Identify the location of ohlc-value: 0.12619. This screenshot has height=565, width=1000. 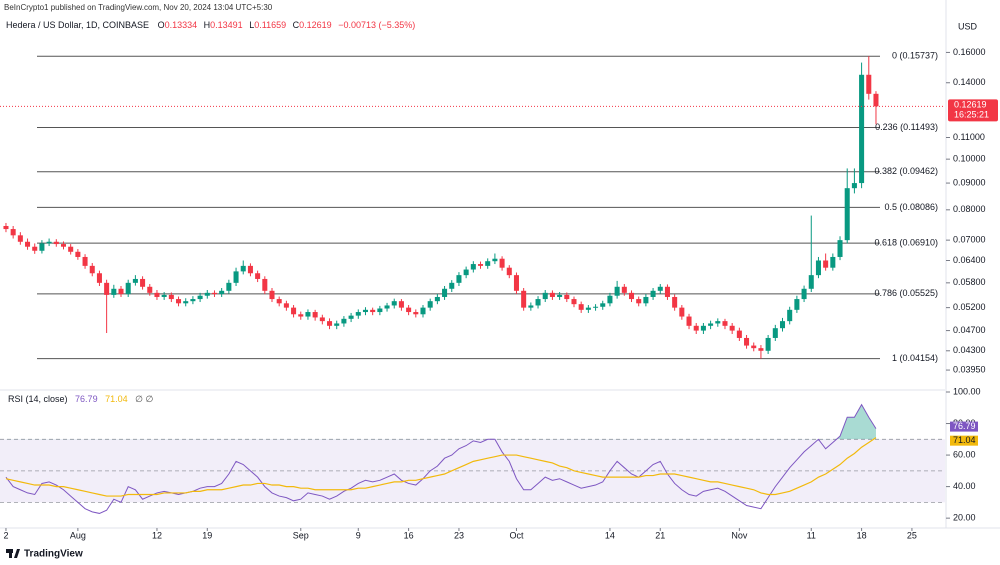
(315, 25).